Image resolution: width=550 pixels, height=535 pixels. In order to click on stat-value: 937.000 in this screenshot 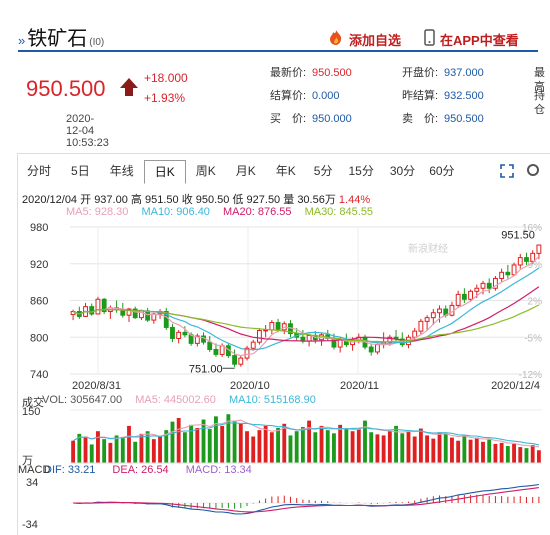, I will do `click(464, 73)`.